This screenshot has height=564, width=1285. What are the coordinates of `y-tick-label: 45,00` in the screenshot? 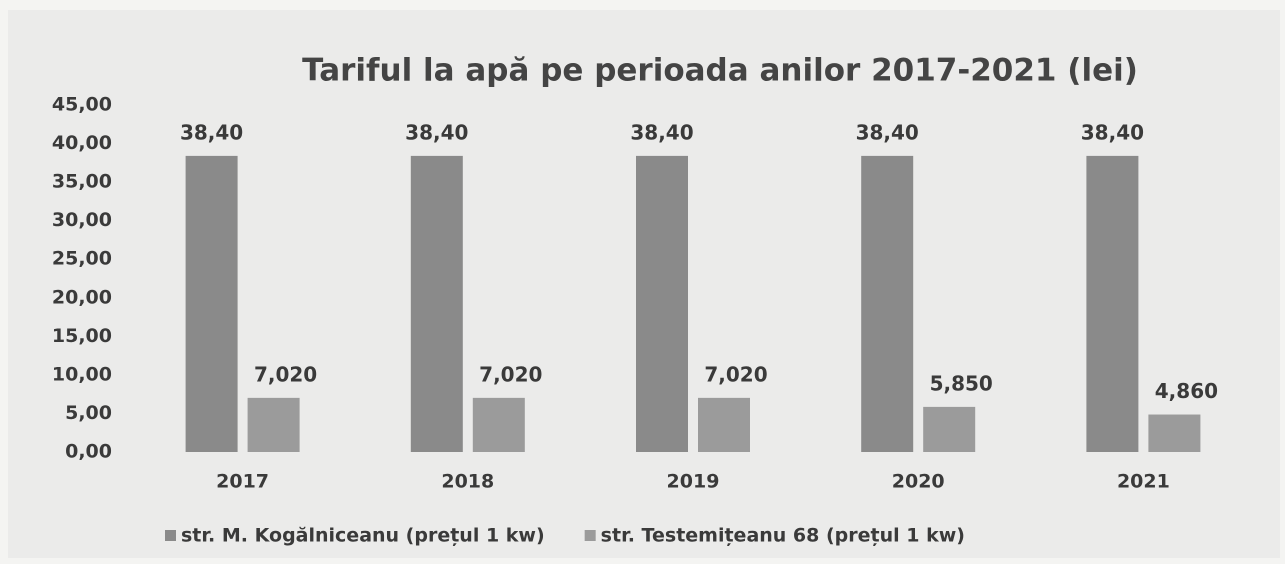 It's located at (82, 105).